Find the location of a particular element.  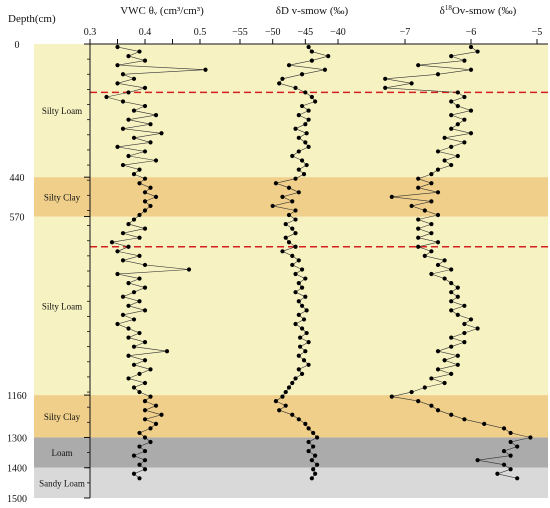

depth-axis-label: Depth(cm) is located at coordinates (32, 19).